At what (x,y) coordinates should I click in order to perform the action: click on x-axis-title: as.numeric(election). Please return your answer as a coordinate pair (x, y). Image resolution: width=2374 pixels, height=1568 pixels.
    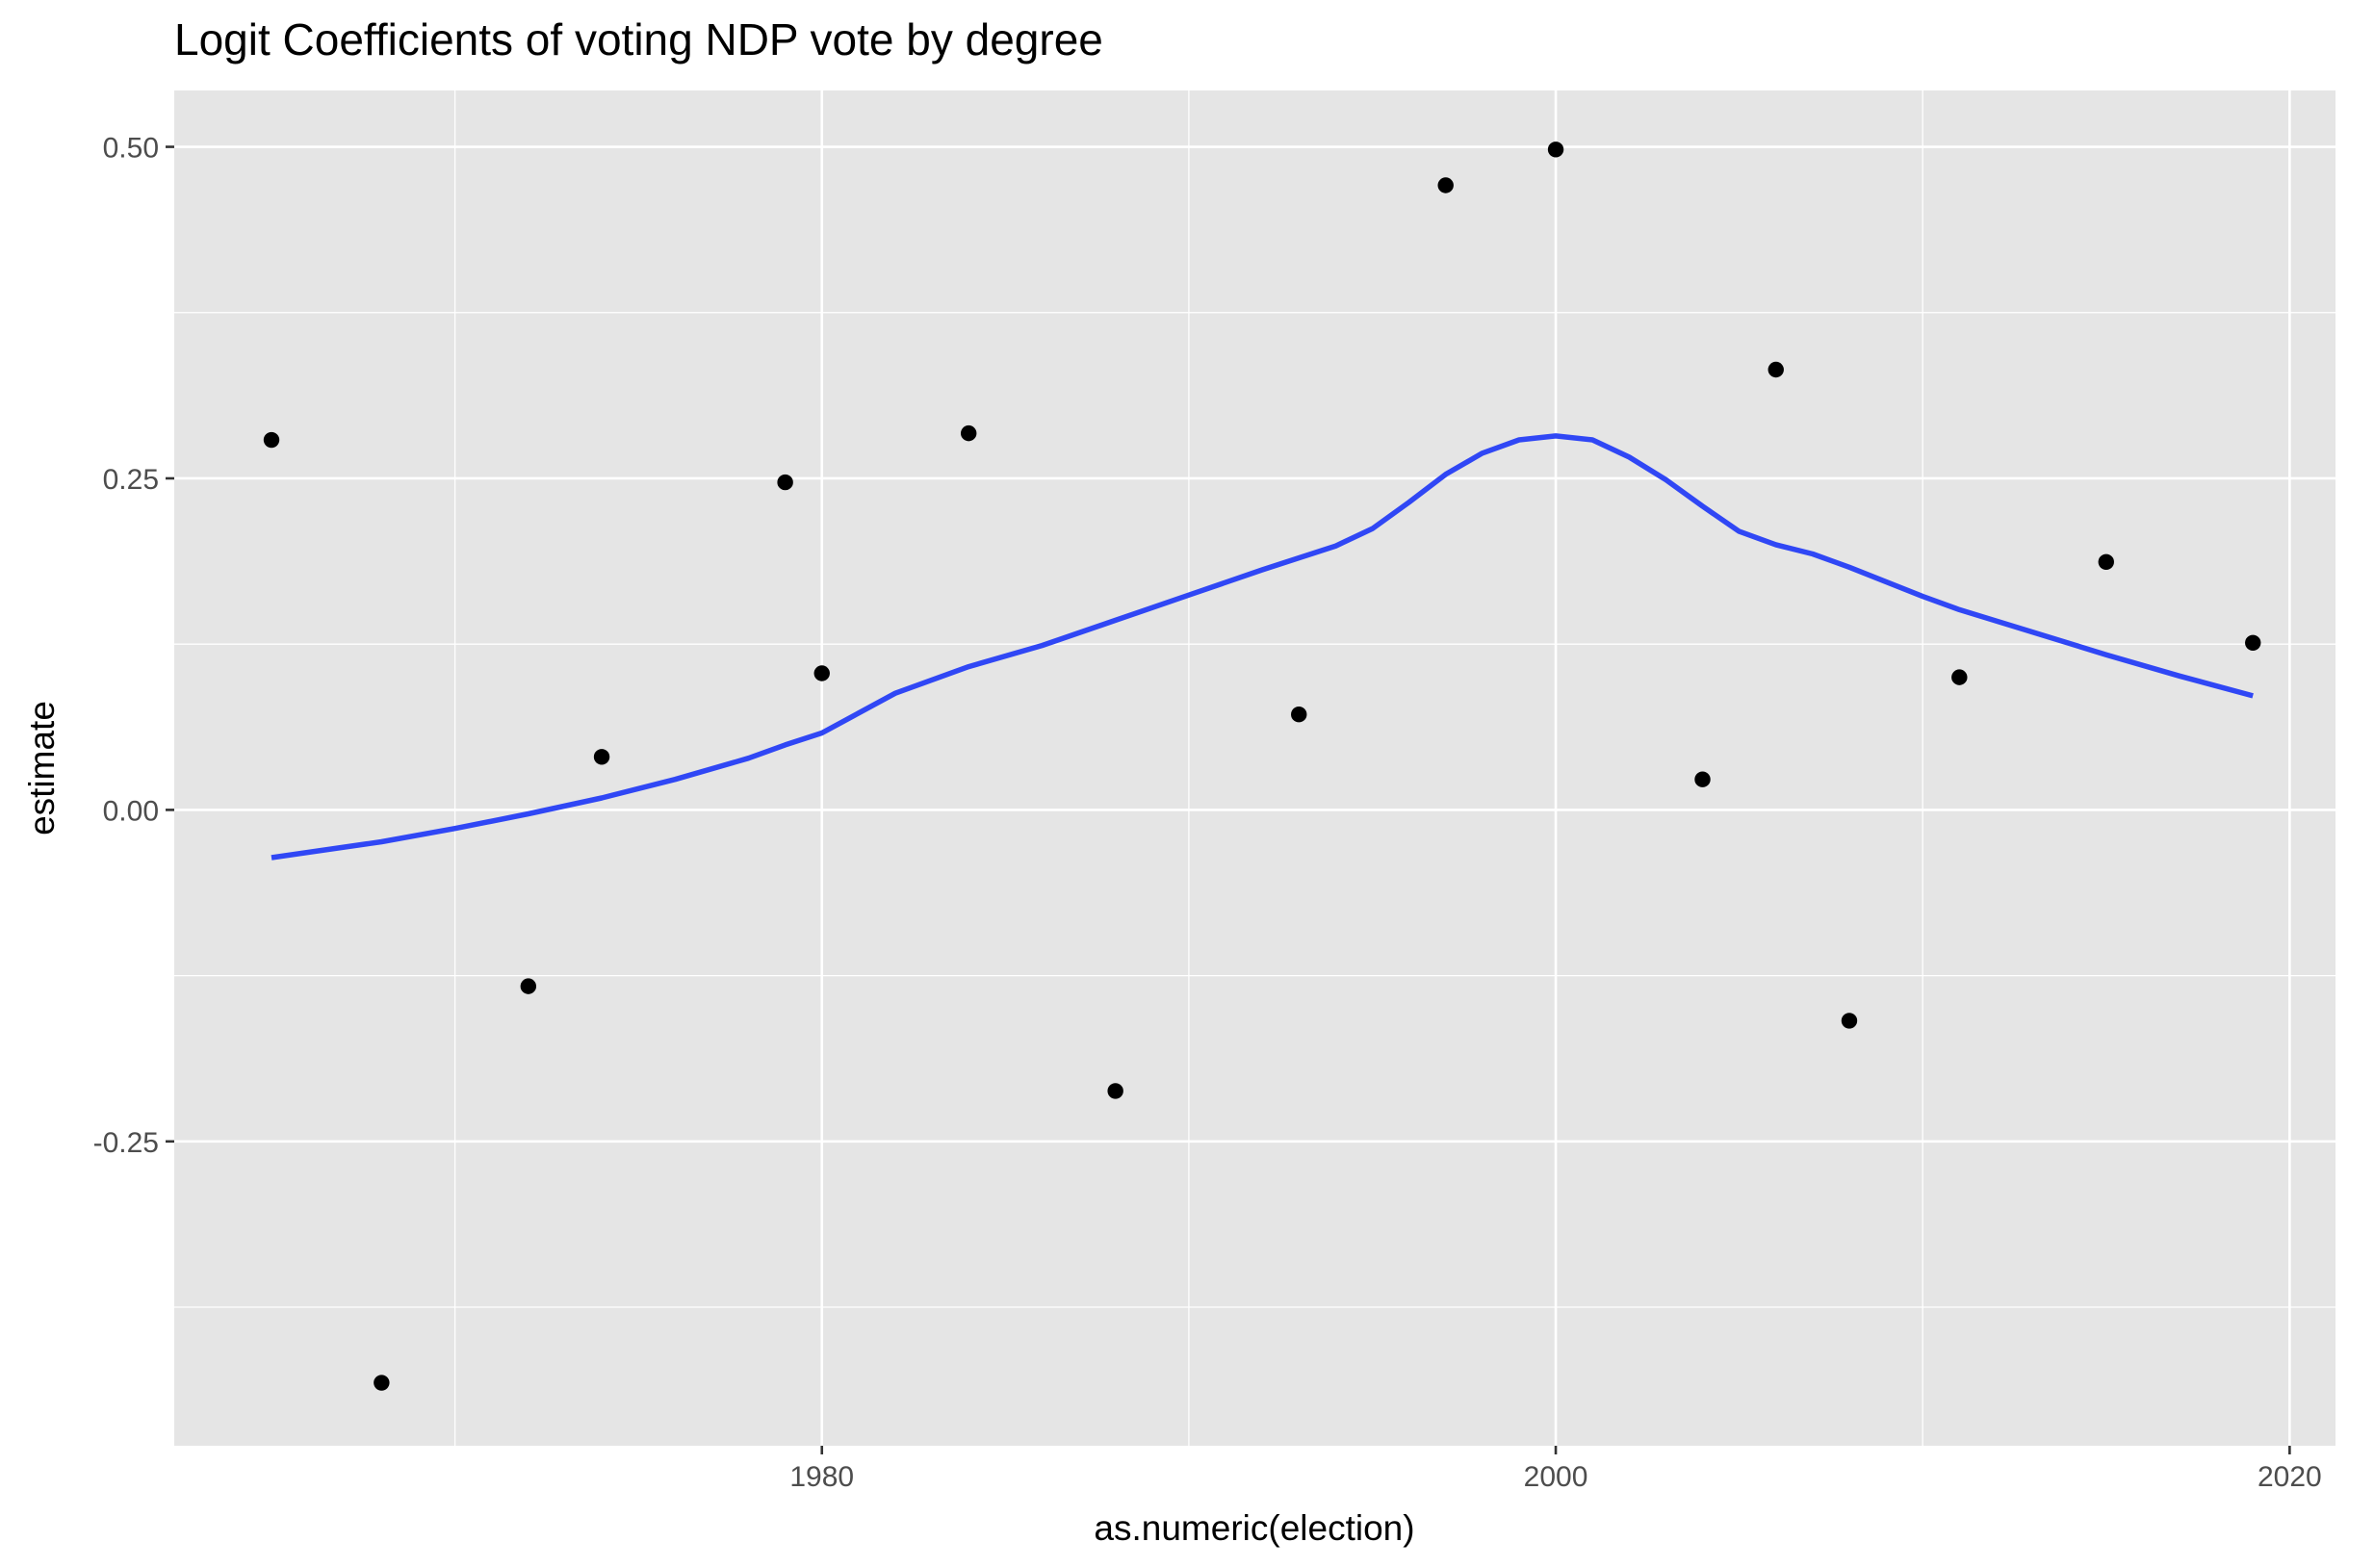
    Looking at the image, I should click on (1254, 1528).